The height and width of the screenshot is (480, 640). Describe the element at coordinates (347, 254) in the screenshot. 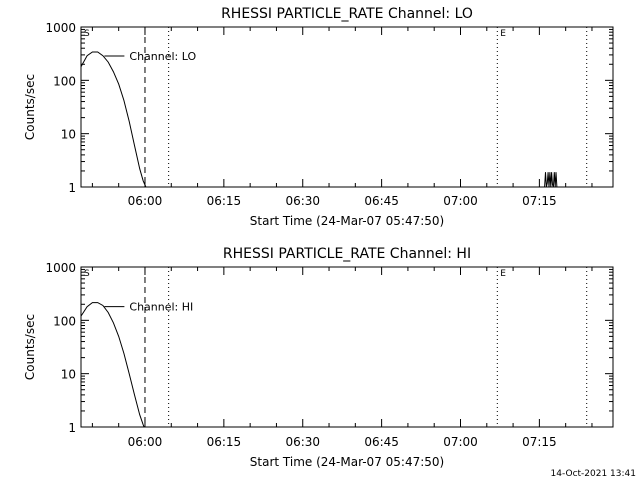

I see `chart-title: RHESSI PARTICLE_RATE Channel: HI` at that location.